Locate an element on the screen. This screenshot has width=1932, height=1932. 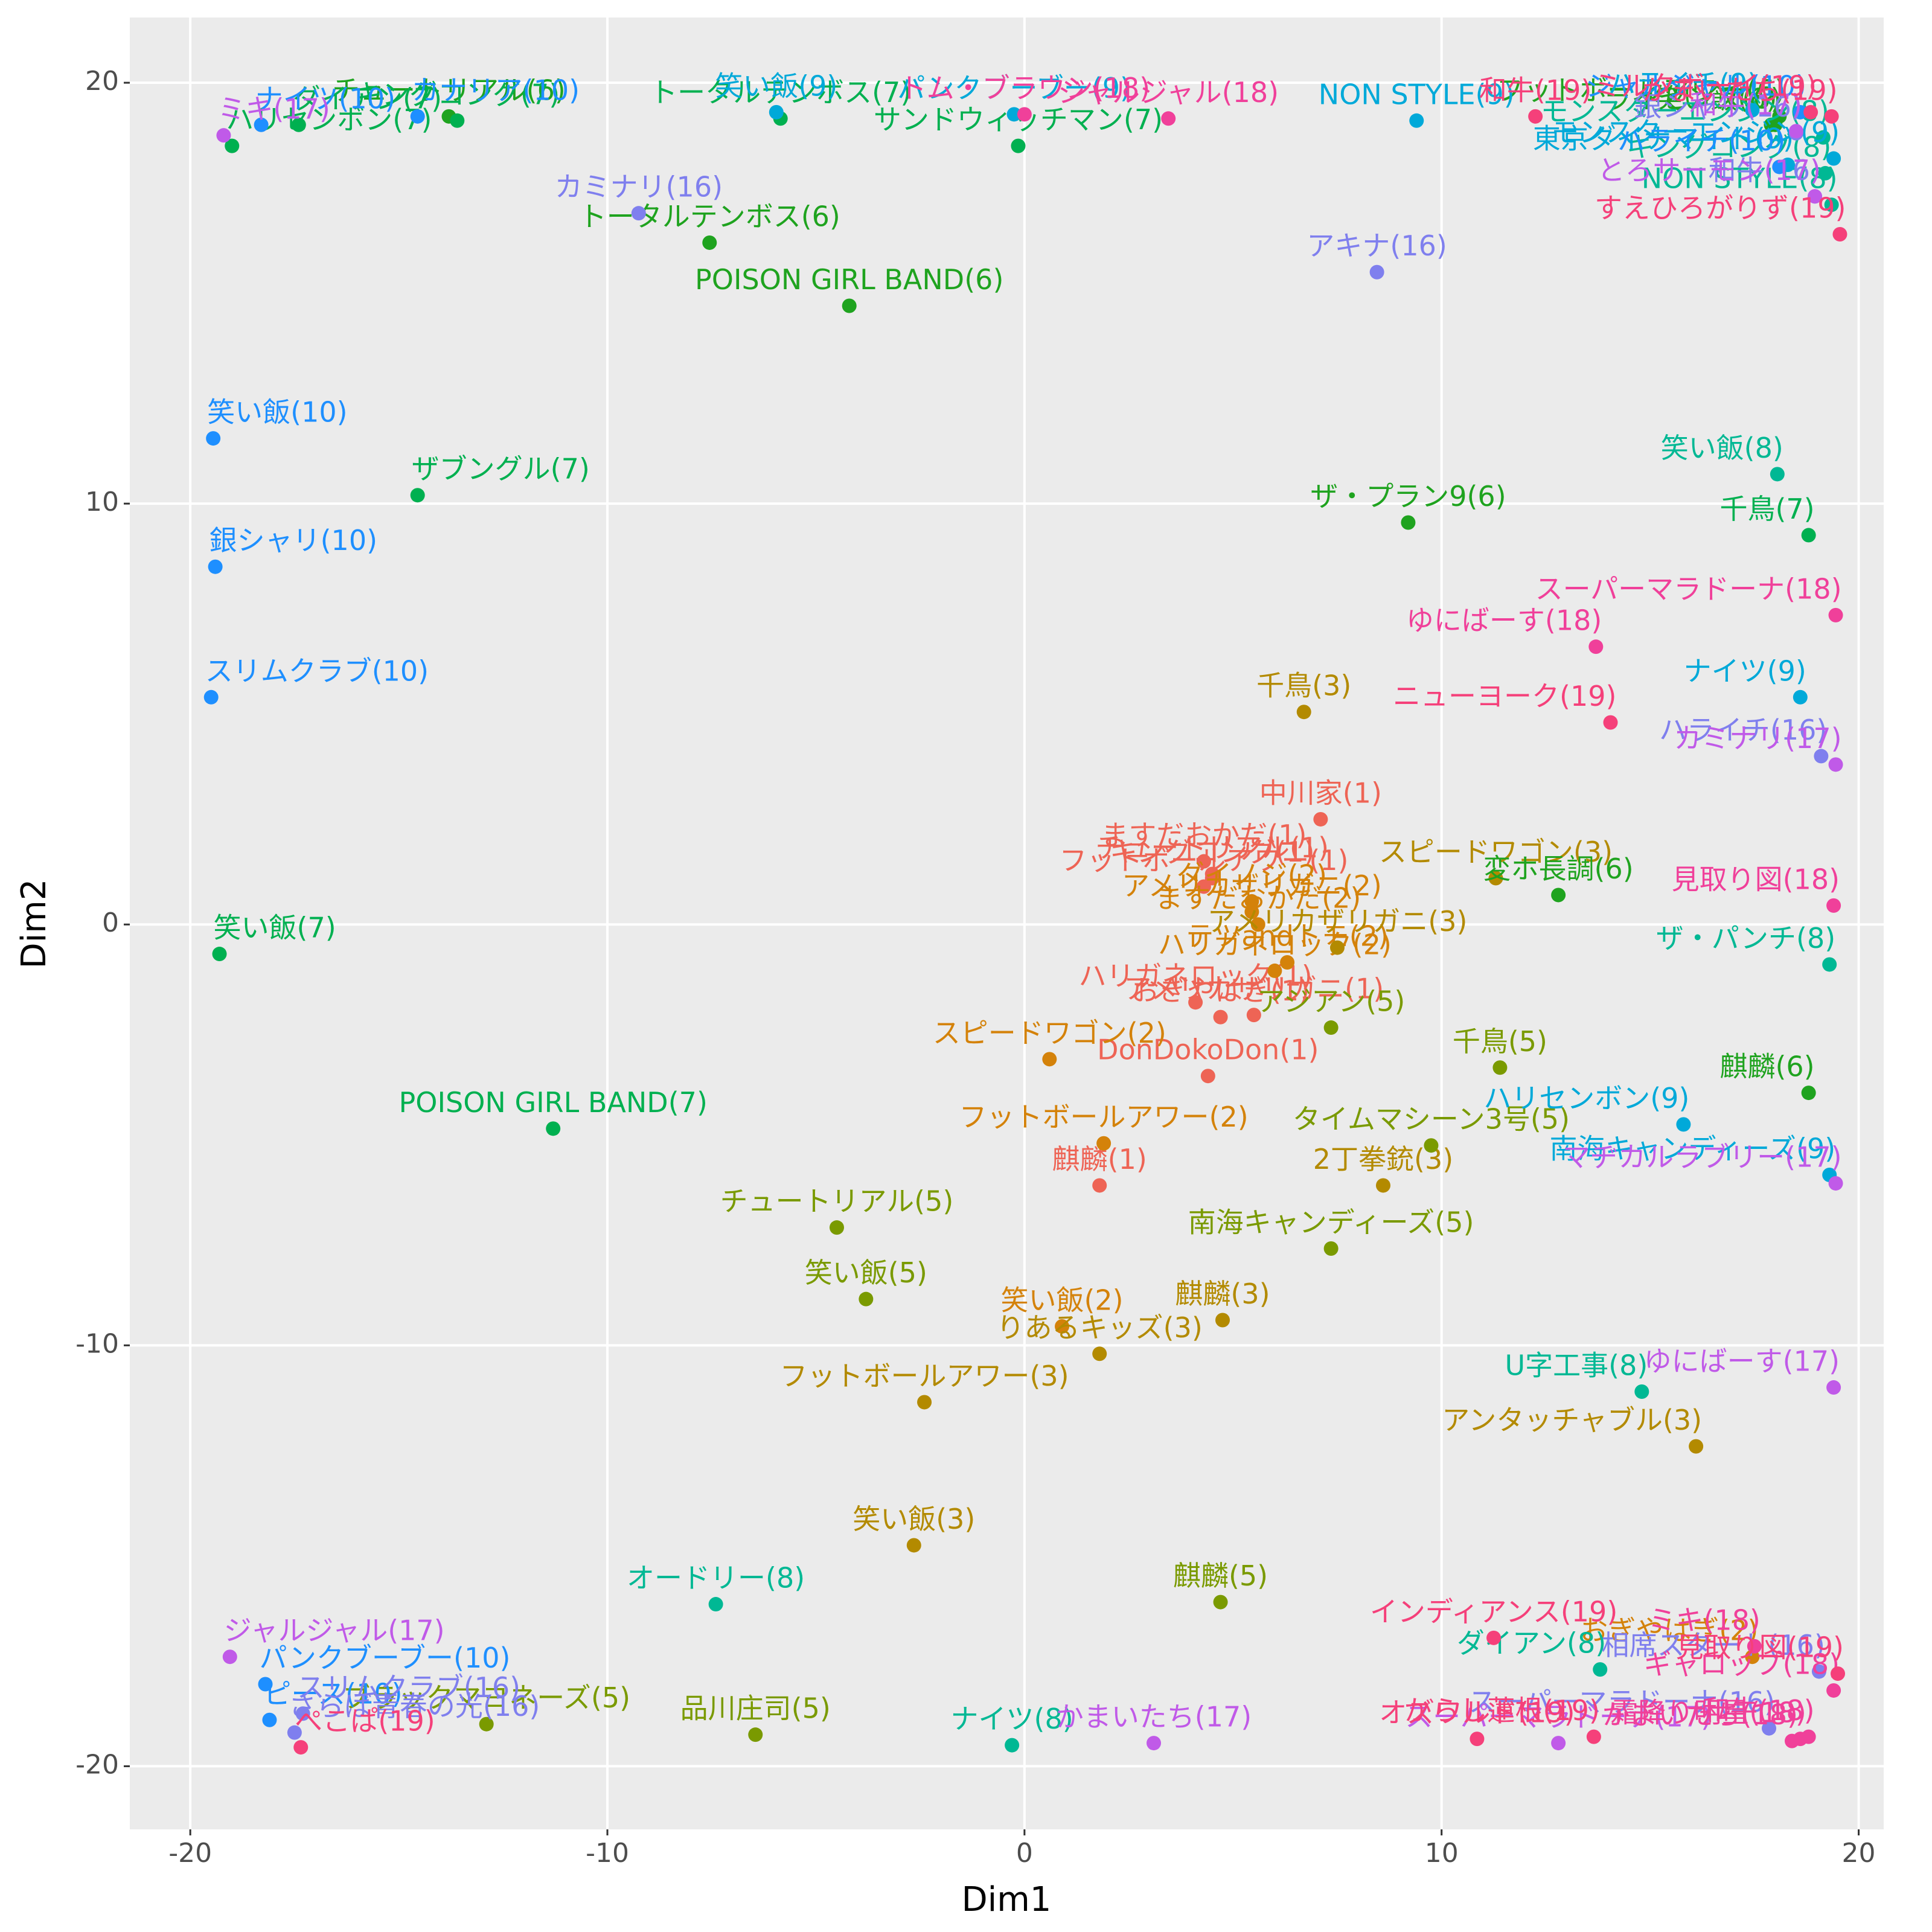
point-label: 銀シャリ(16) is located at coordinates (1718, 107).